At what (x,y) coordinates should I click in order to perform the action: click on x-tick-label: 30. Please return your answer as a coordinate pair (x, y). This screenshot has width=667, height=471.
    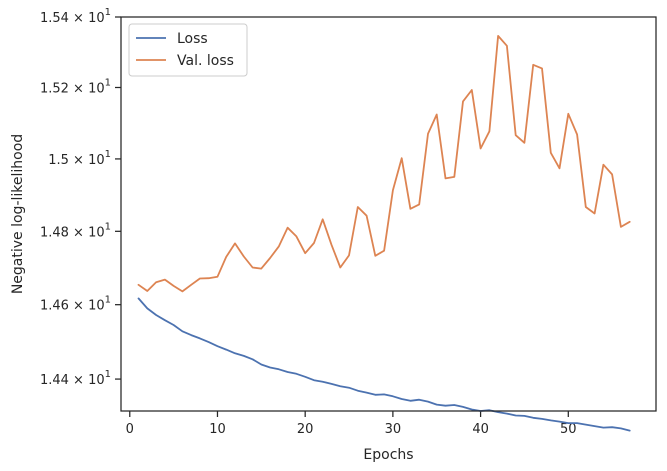
    Looking at the image, I should click on (393, 429).